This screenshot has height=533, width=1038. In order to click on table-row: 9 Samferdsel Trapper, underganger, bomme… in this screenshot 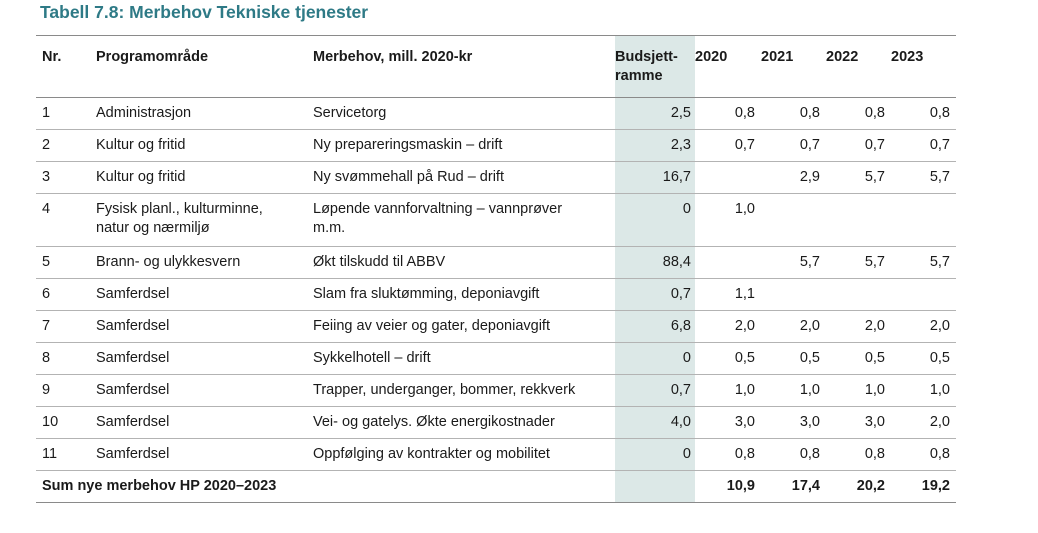, I will do `click(496, 390)`.